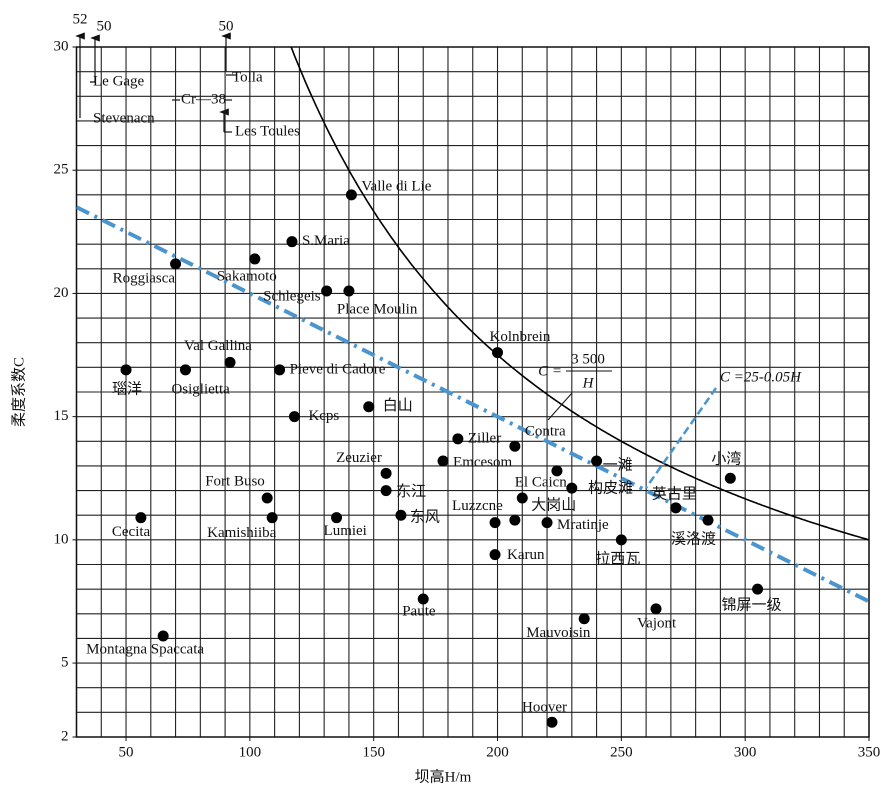  What do you see at coordinates (377, 309) in the screenshot?
I see `point-label: Place Moulin` at bounding box center [377, 309].